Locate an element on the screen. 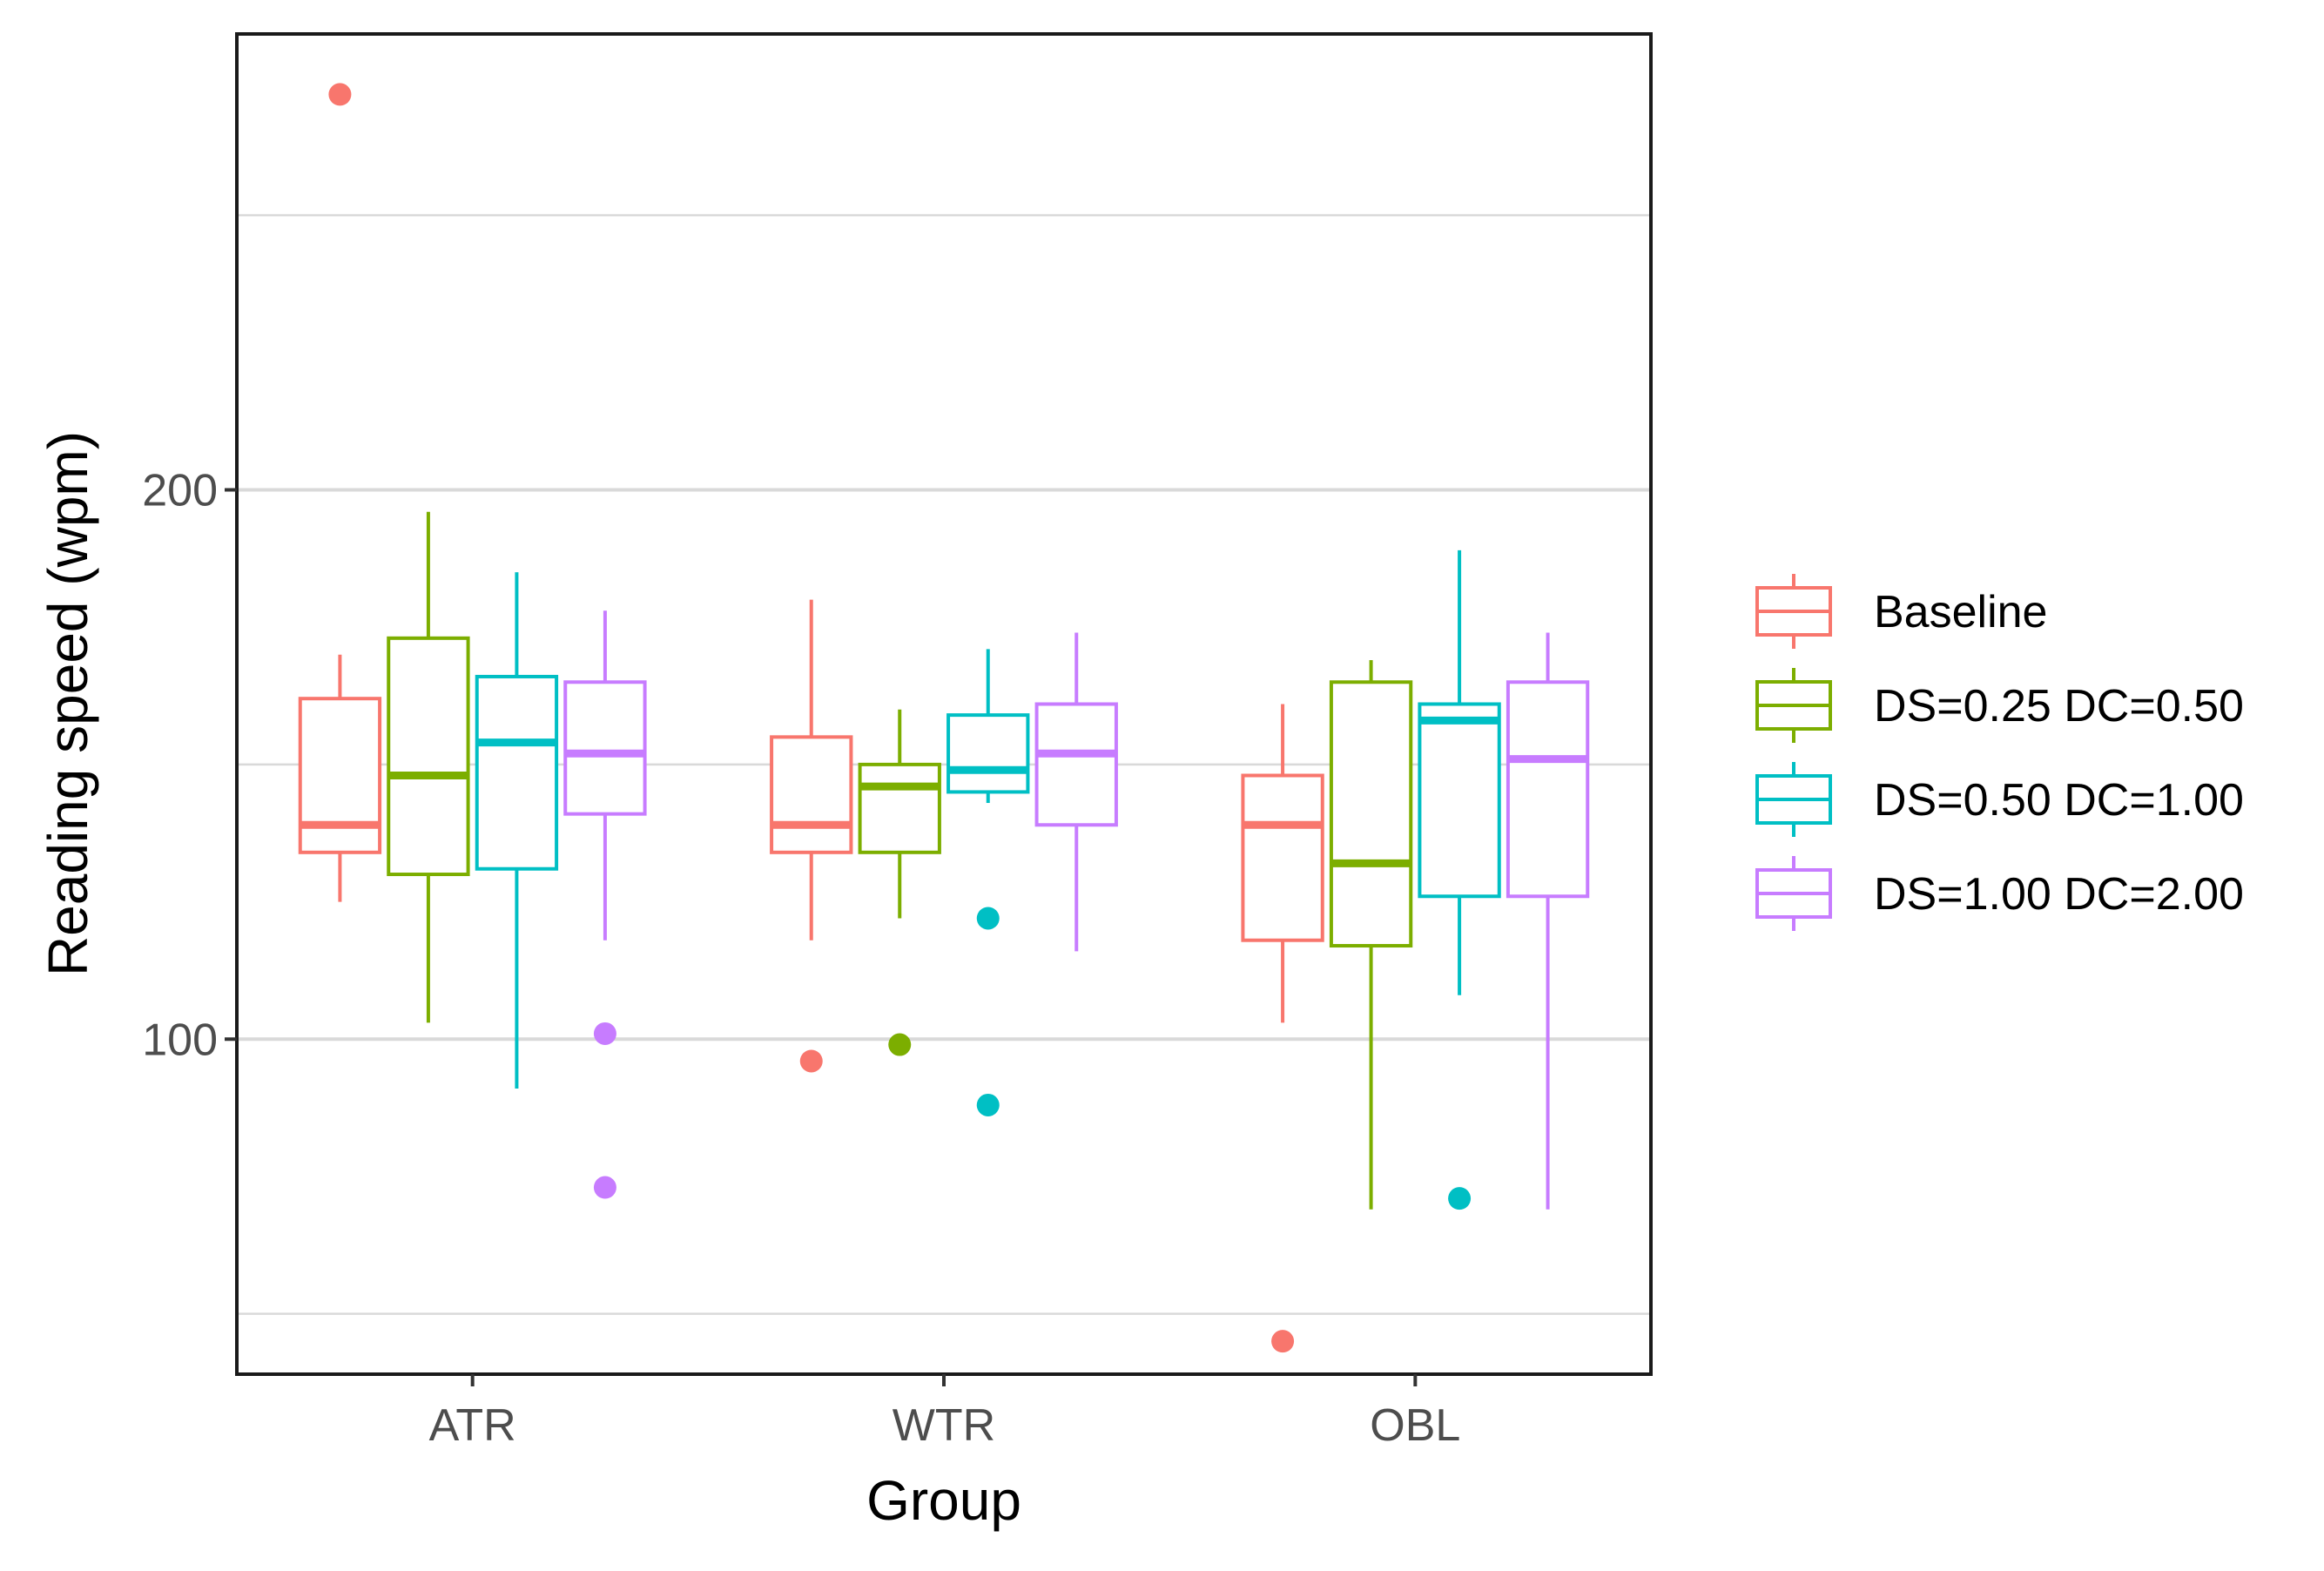  legend-item-4: DS=1.00 DC=2.00 is located at coordinates (1999, 893).